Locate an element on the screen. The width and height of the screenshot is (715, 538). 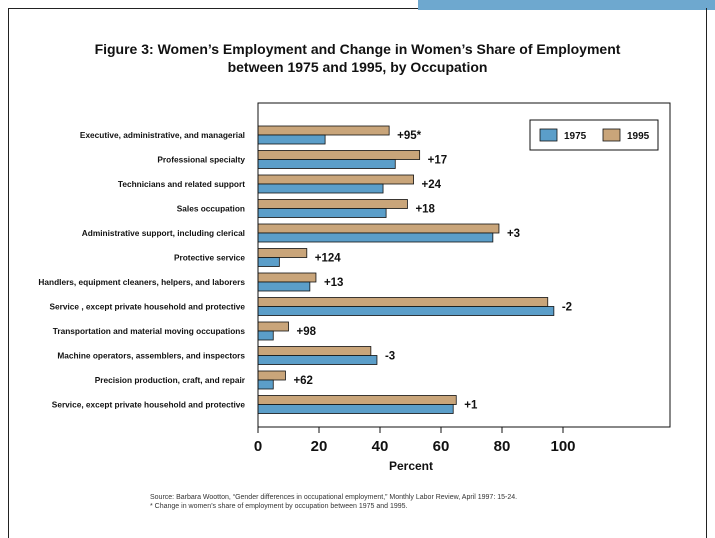
header-accent-tab is located at coordinates (566, 5).